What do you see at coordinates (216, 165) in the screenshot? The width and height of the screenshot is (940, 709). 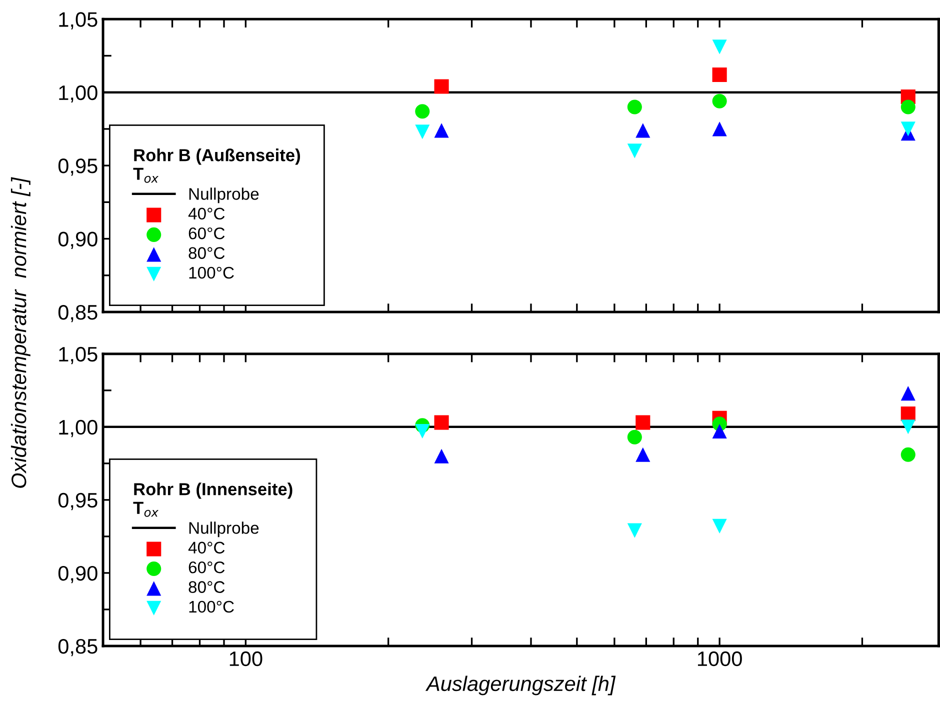 I see `legend-title: Rohr B (Außenseite) T$_{ox}$` at bounding box center [216, 165].